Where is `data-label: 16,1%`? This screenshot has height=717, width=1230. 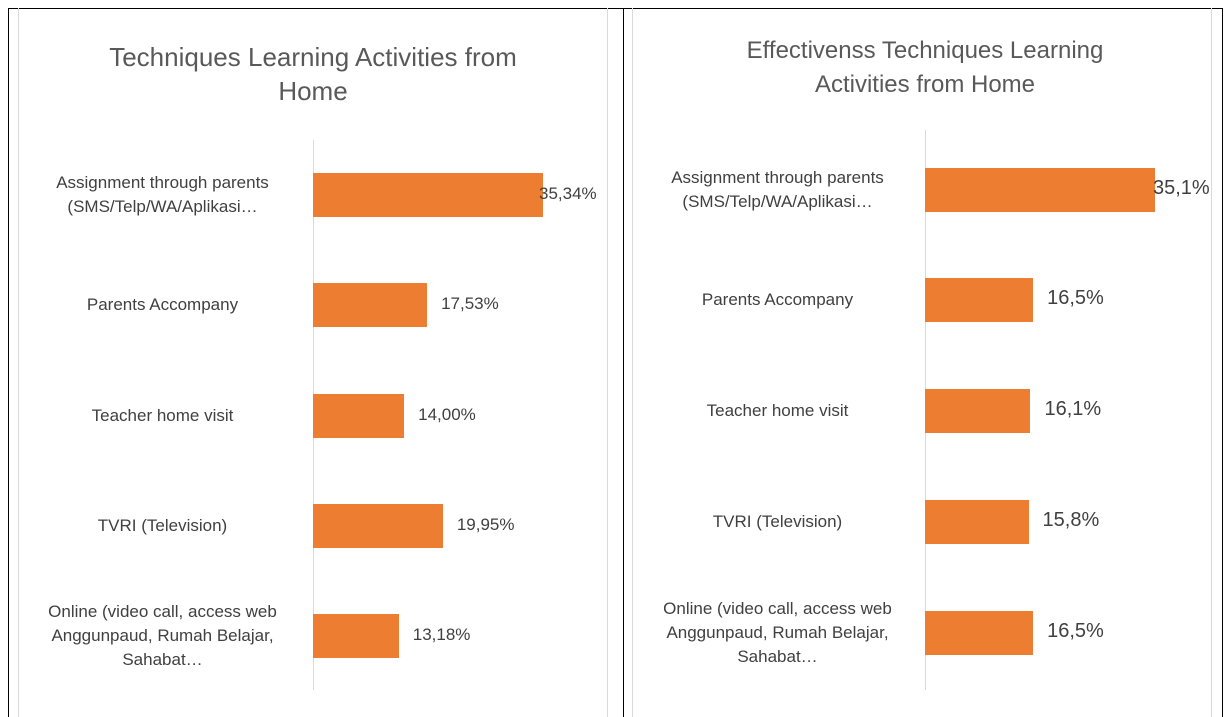 data-label: 16,1% is located at coordinates (1073, 409).